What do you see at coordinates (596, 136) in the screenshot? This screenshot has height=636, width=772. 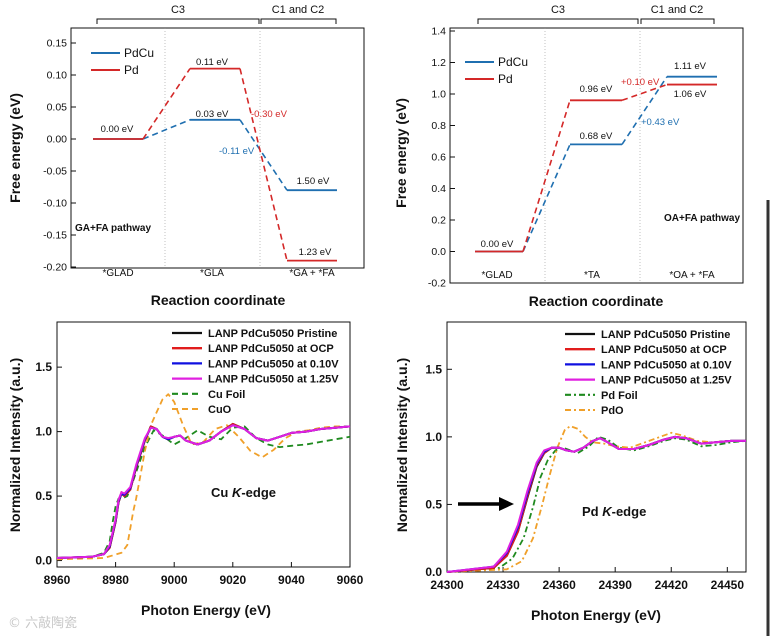 I see `level-label: 0.68 eV` at bounding box center [596, 136].